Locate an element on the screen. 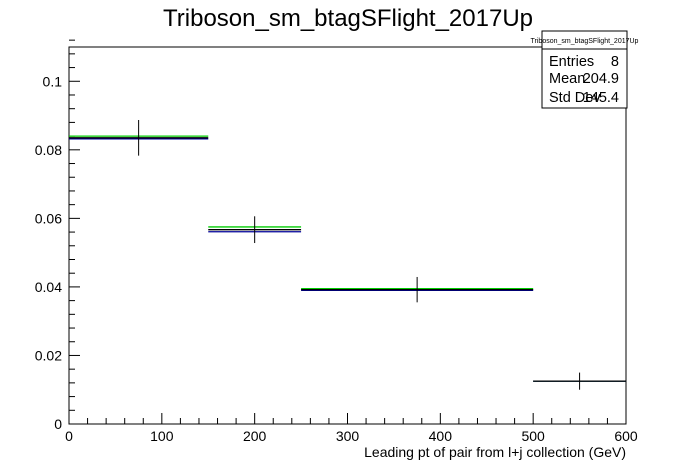 This screenshot has height=472, width=696. stats-mean-label: Mean is located at coordinates (567, 79).